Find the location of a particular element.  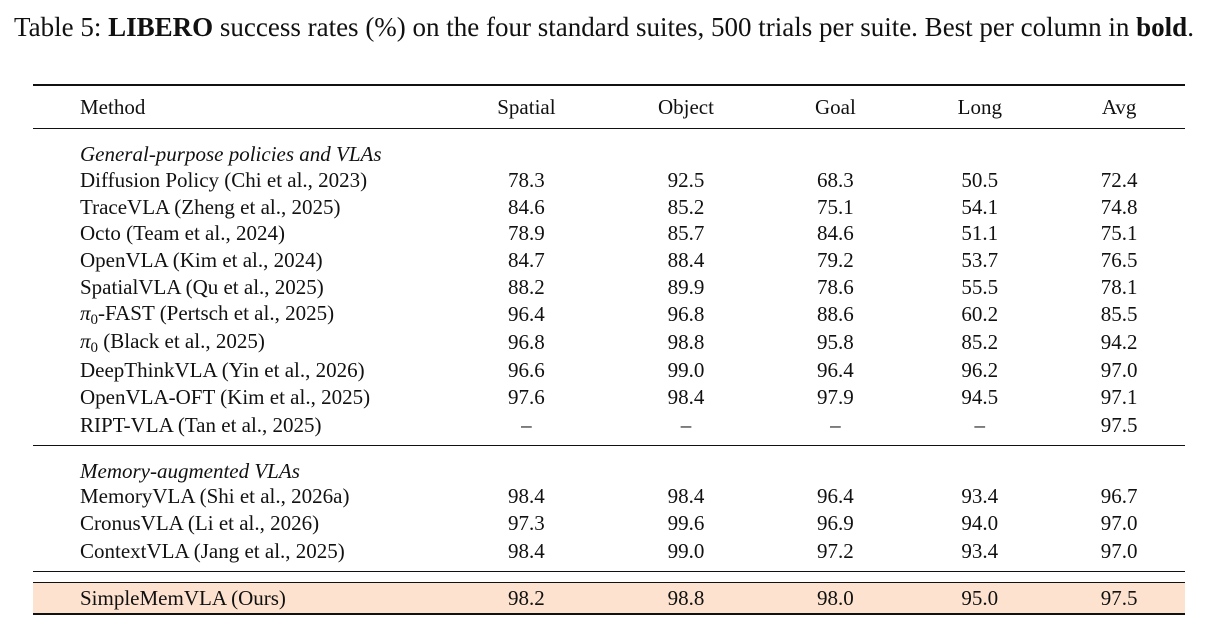

value-cell: 79.2 is located at coordinates (835, 260).